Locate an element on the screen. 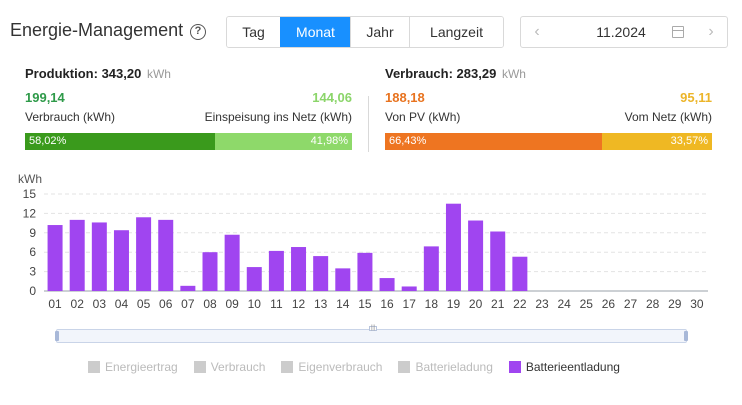  help-icon: ? is located at coordinates (198, 32).